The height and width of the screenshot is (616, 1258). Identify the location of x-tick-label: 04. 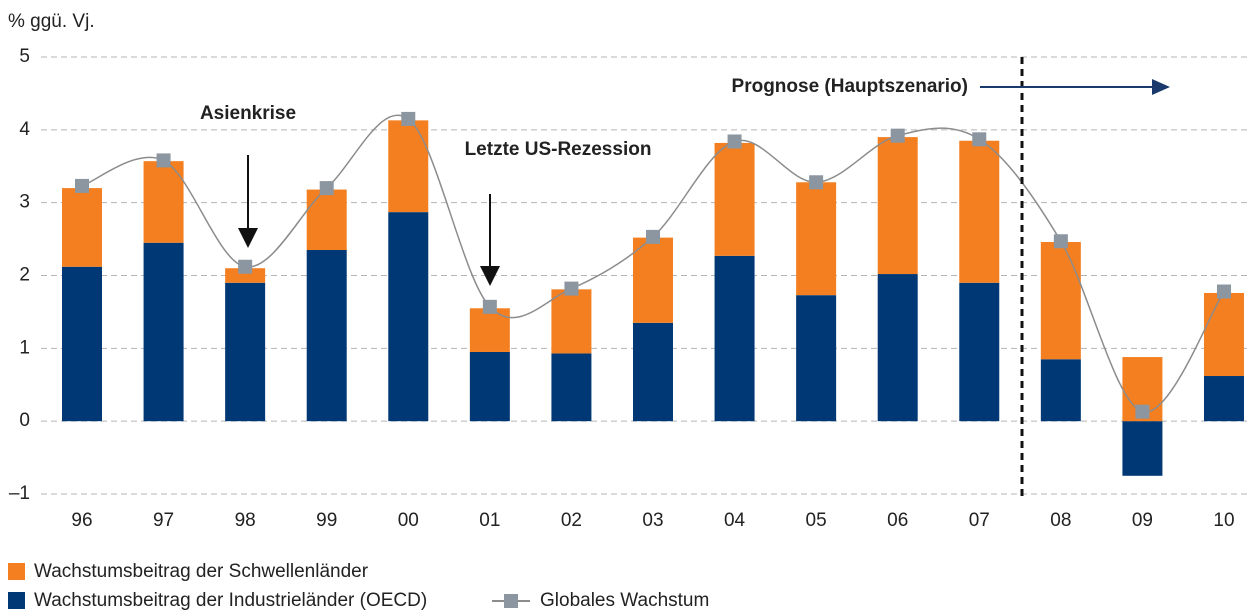
(735, 520).